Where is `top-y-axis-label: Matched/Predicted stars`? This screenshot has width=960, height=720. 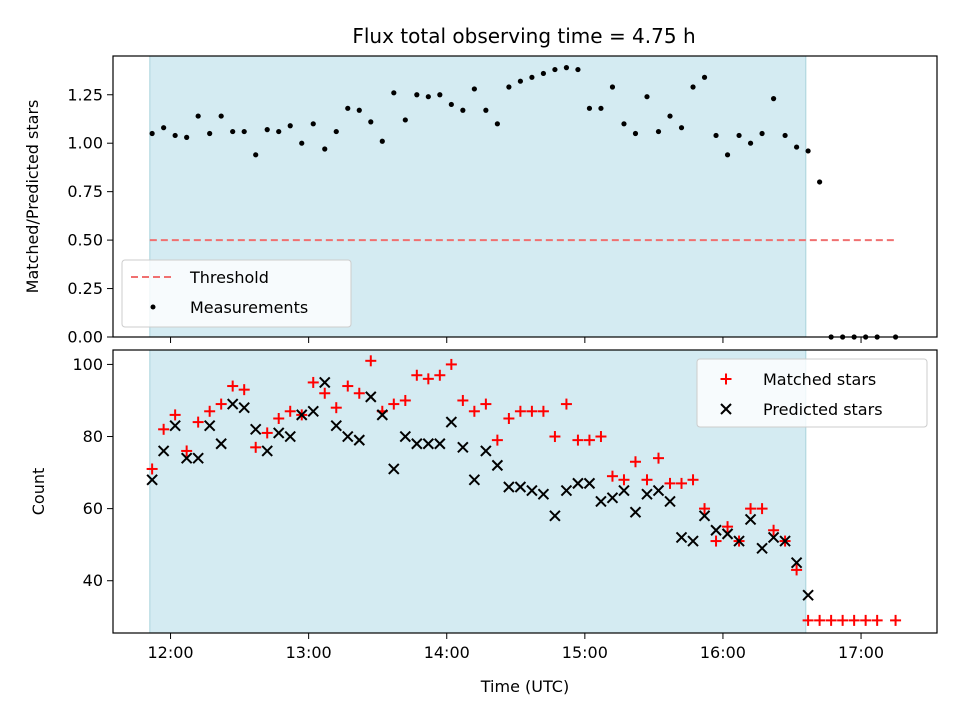 top-y-axis-label: Matched/Predicted stars is located at coordinates (32, 197).